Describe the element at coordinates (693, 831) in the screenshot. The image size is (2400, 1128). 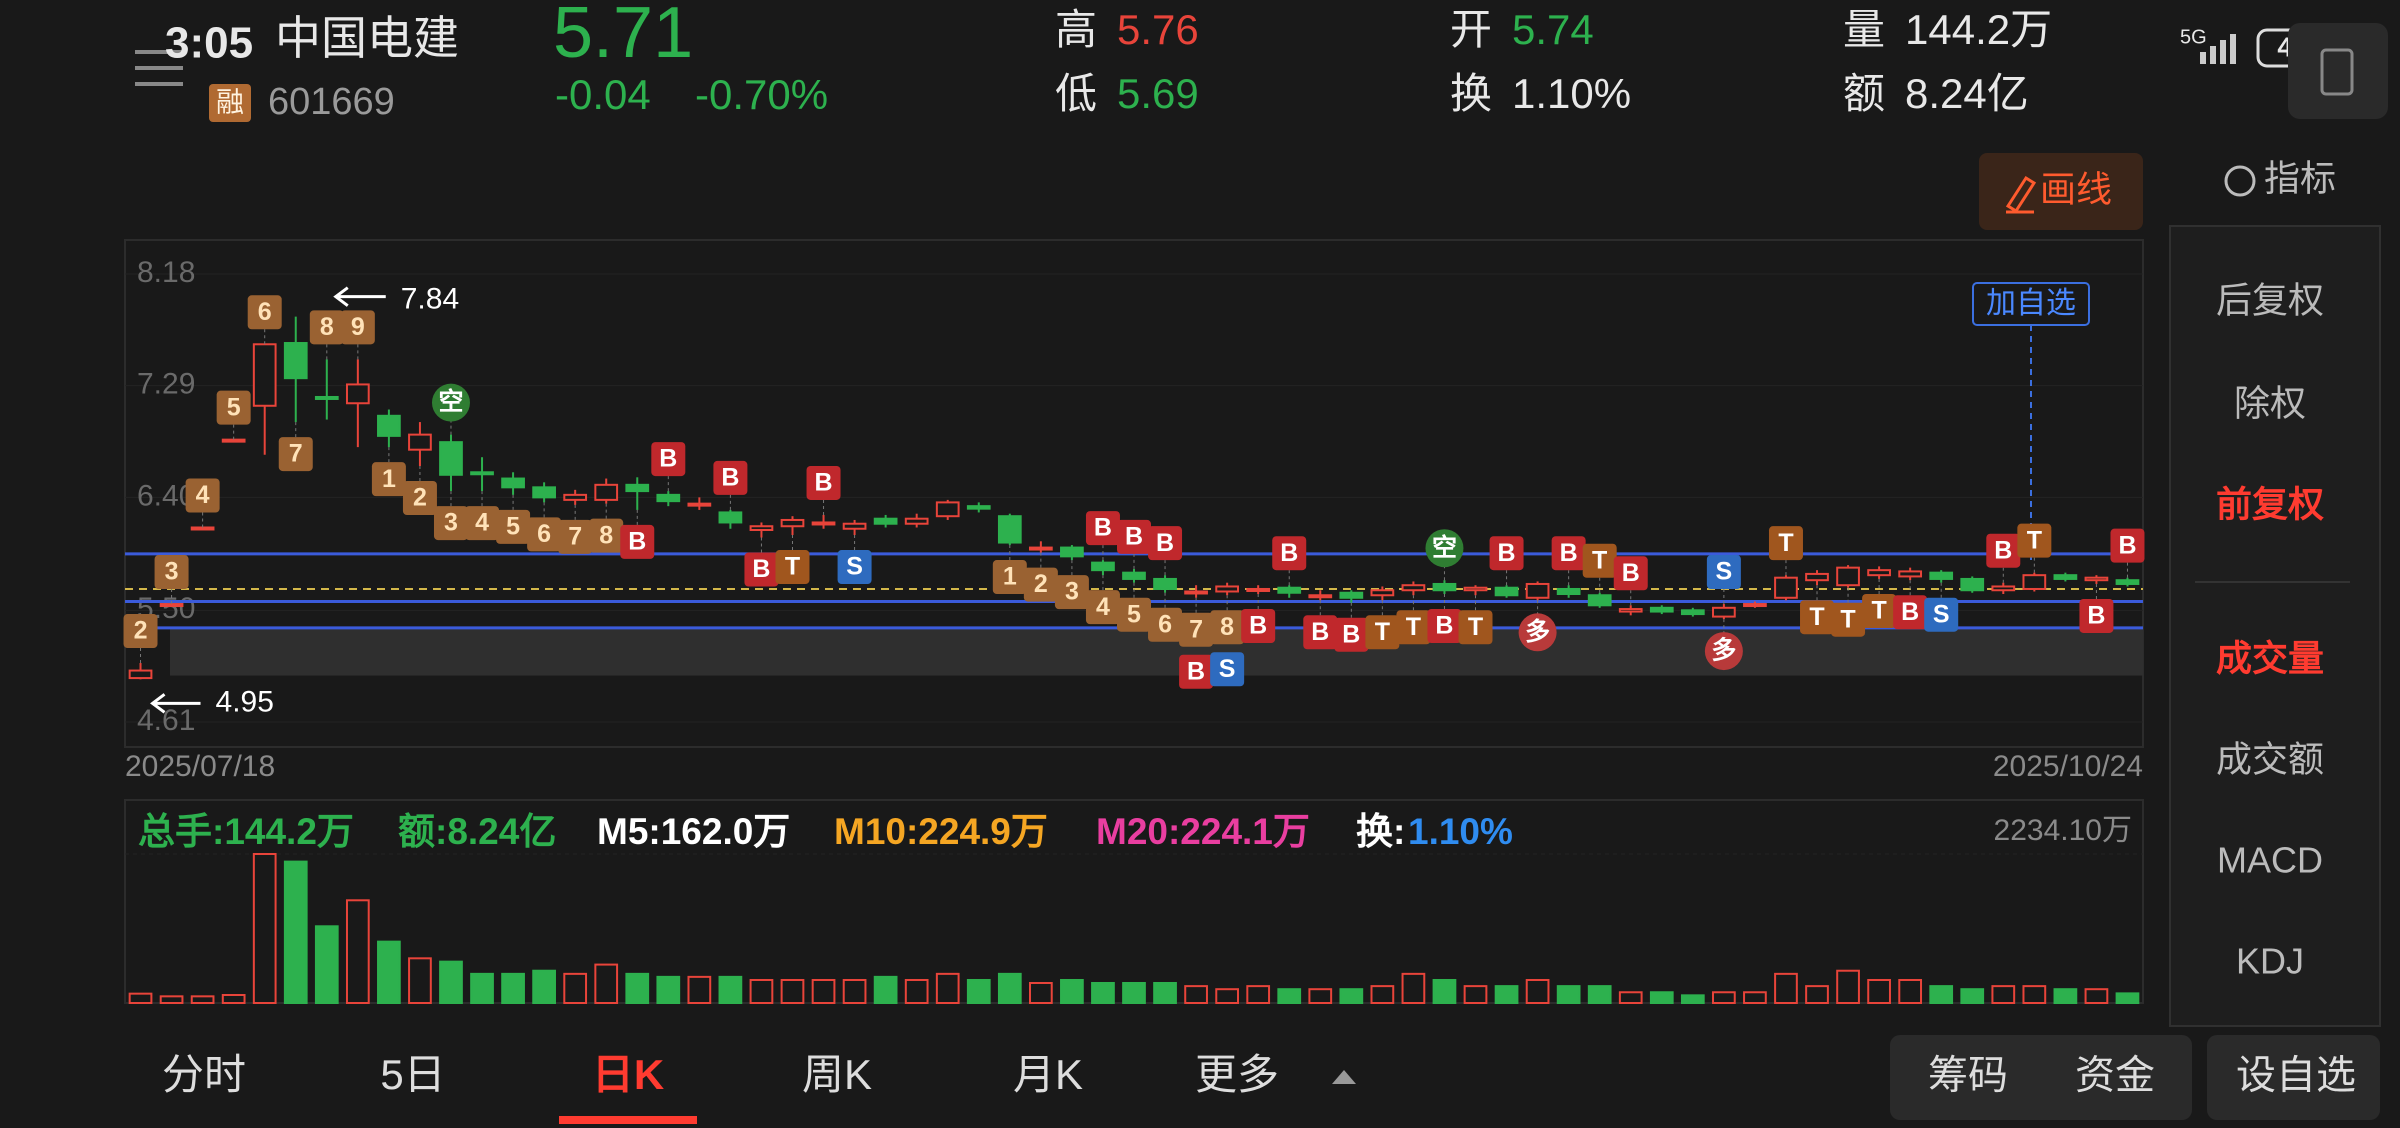
I see `legend-item: M5:162.0万` at that location.